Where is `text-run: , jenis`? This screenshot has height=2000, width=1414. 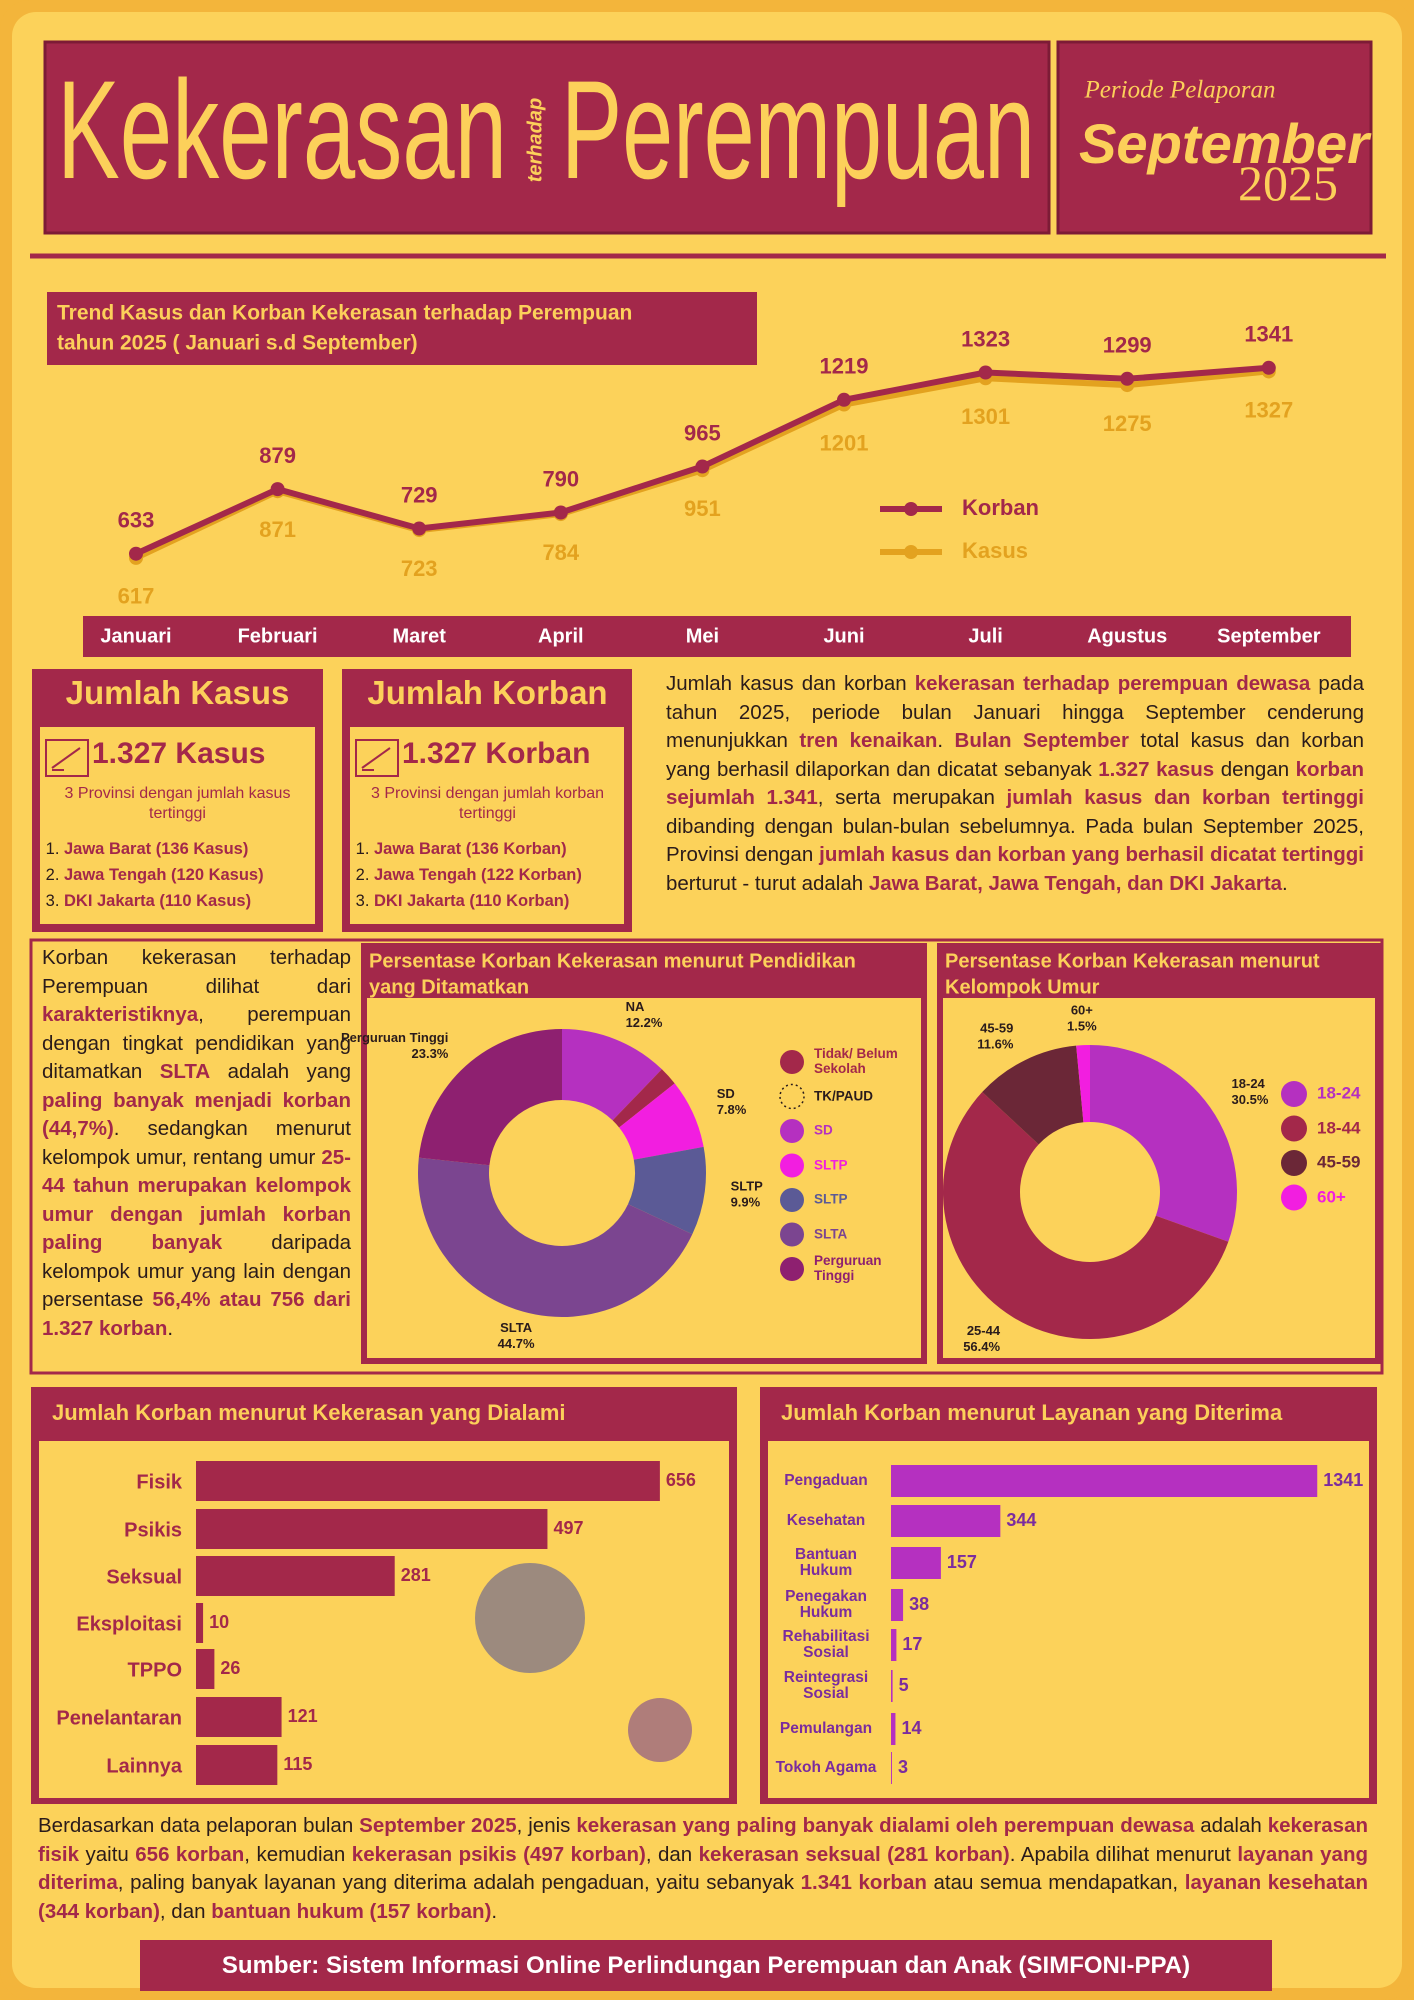
text-run: , jenis is located at coordinates (546, 1825).